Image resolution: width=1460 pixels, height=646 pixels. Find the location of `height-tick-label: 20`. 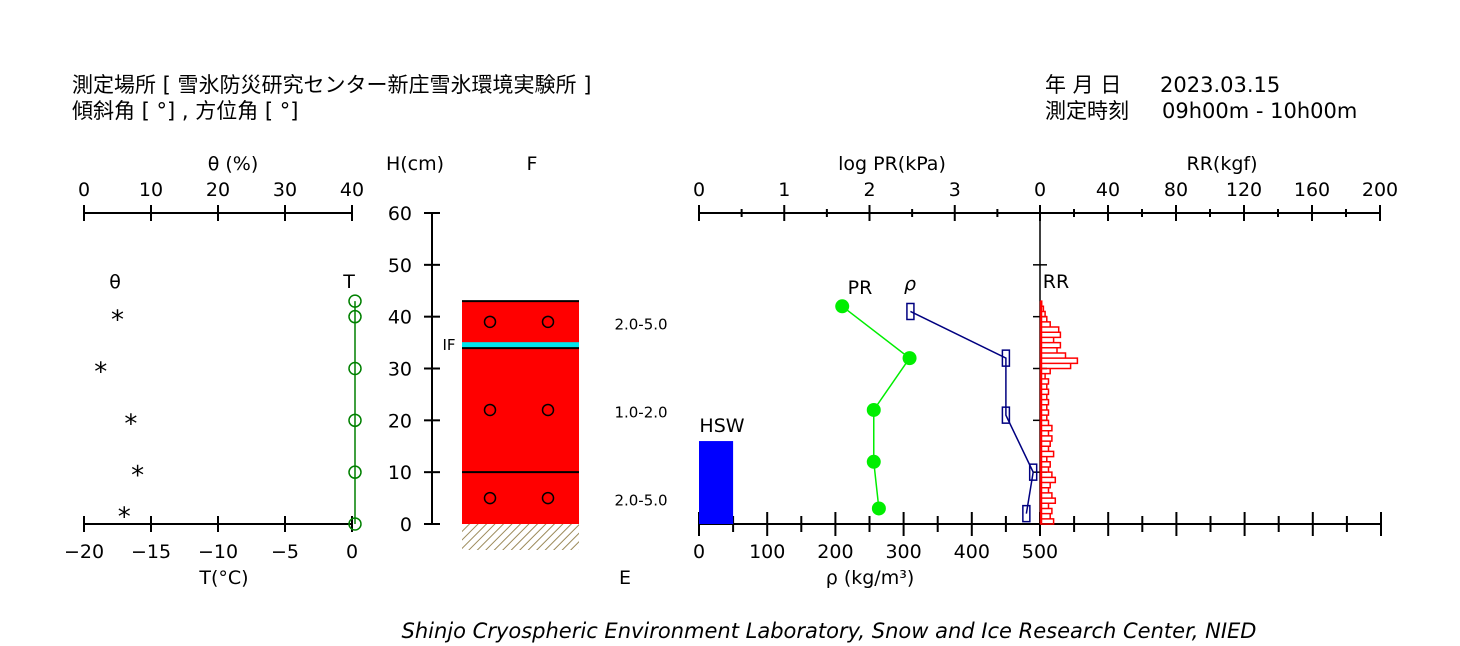

height-tick-label: 20 is located at coordinates (400, 421).